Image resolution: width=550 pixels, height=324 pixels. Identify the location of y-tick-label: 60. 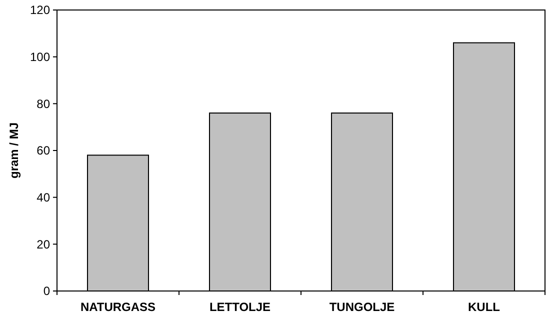
(43, 151).